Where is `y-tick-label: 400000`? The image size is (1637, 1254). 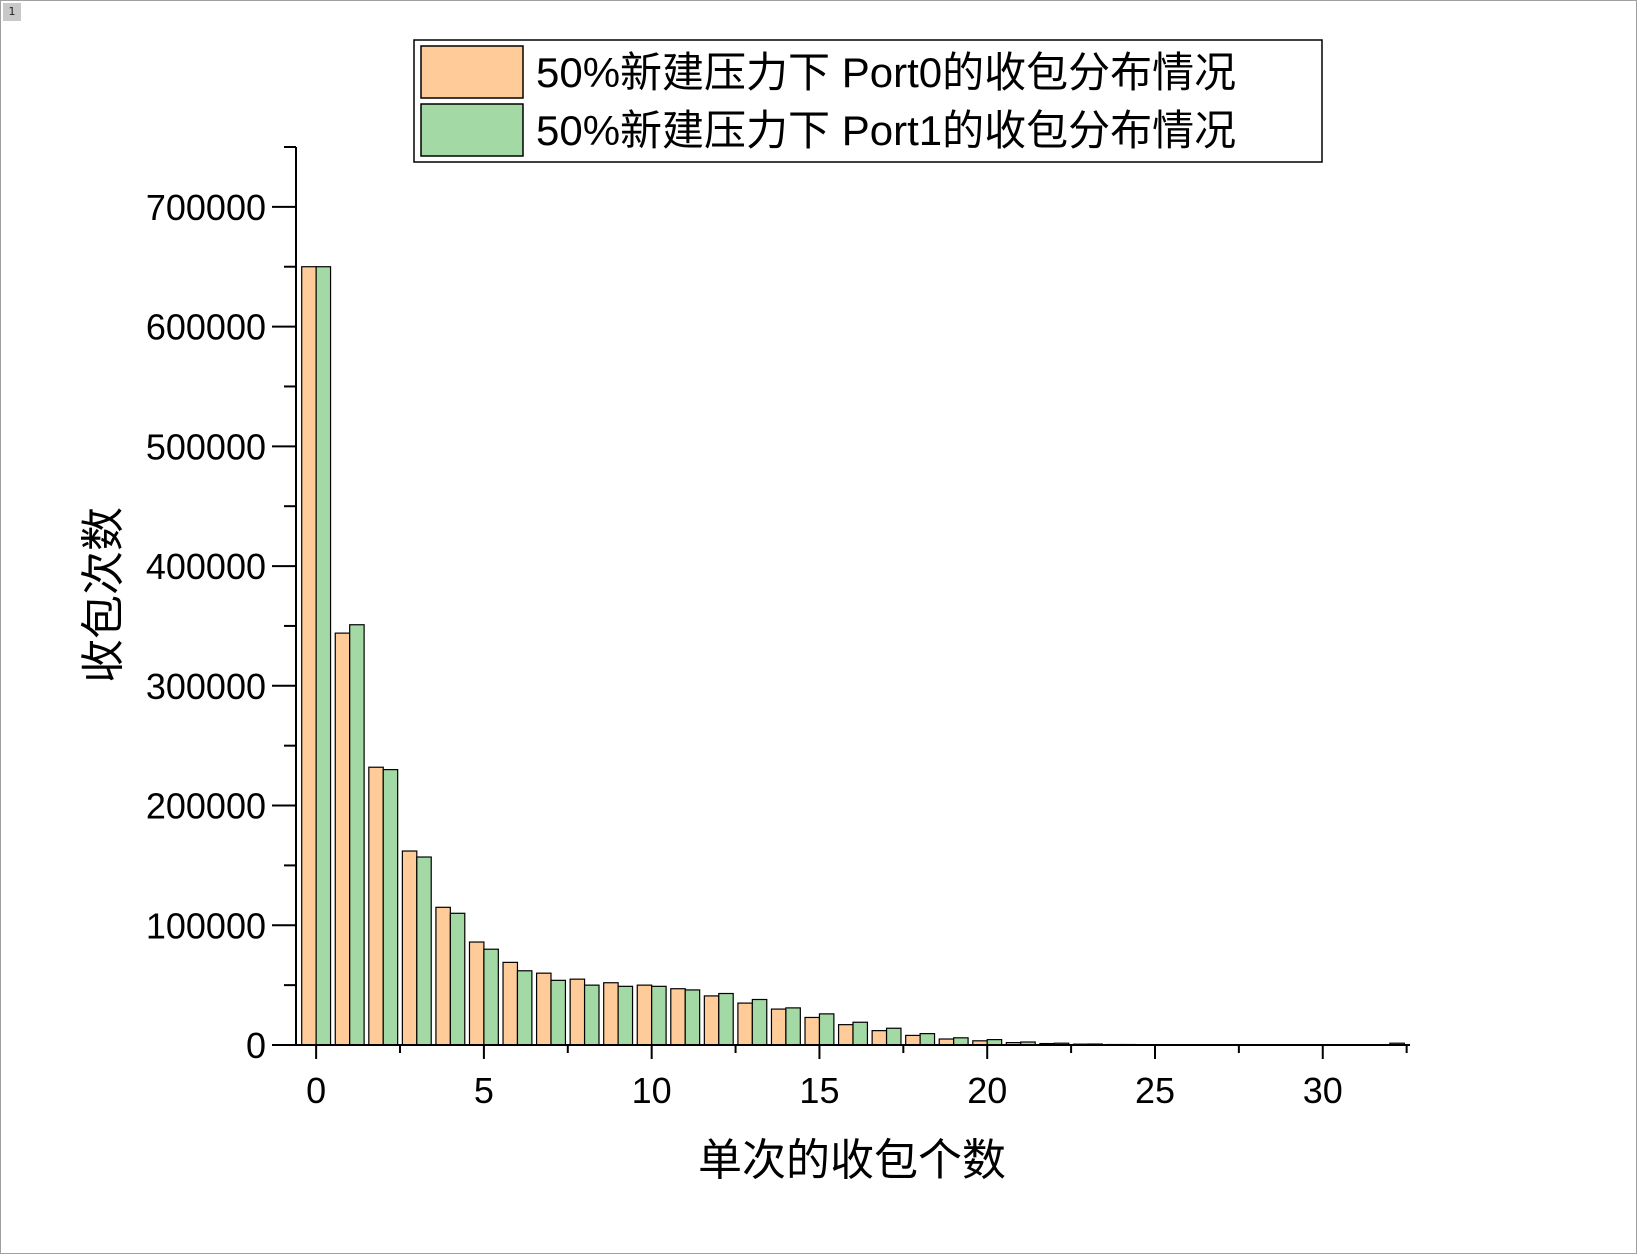
y-tick-label: 400000 is located at coordinates (206, 566).